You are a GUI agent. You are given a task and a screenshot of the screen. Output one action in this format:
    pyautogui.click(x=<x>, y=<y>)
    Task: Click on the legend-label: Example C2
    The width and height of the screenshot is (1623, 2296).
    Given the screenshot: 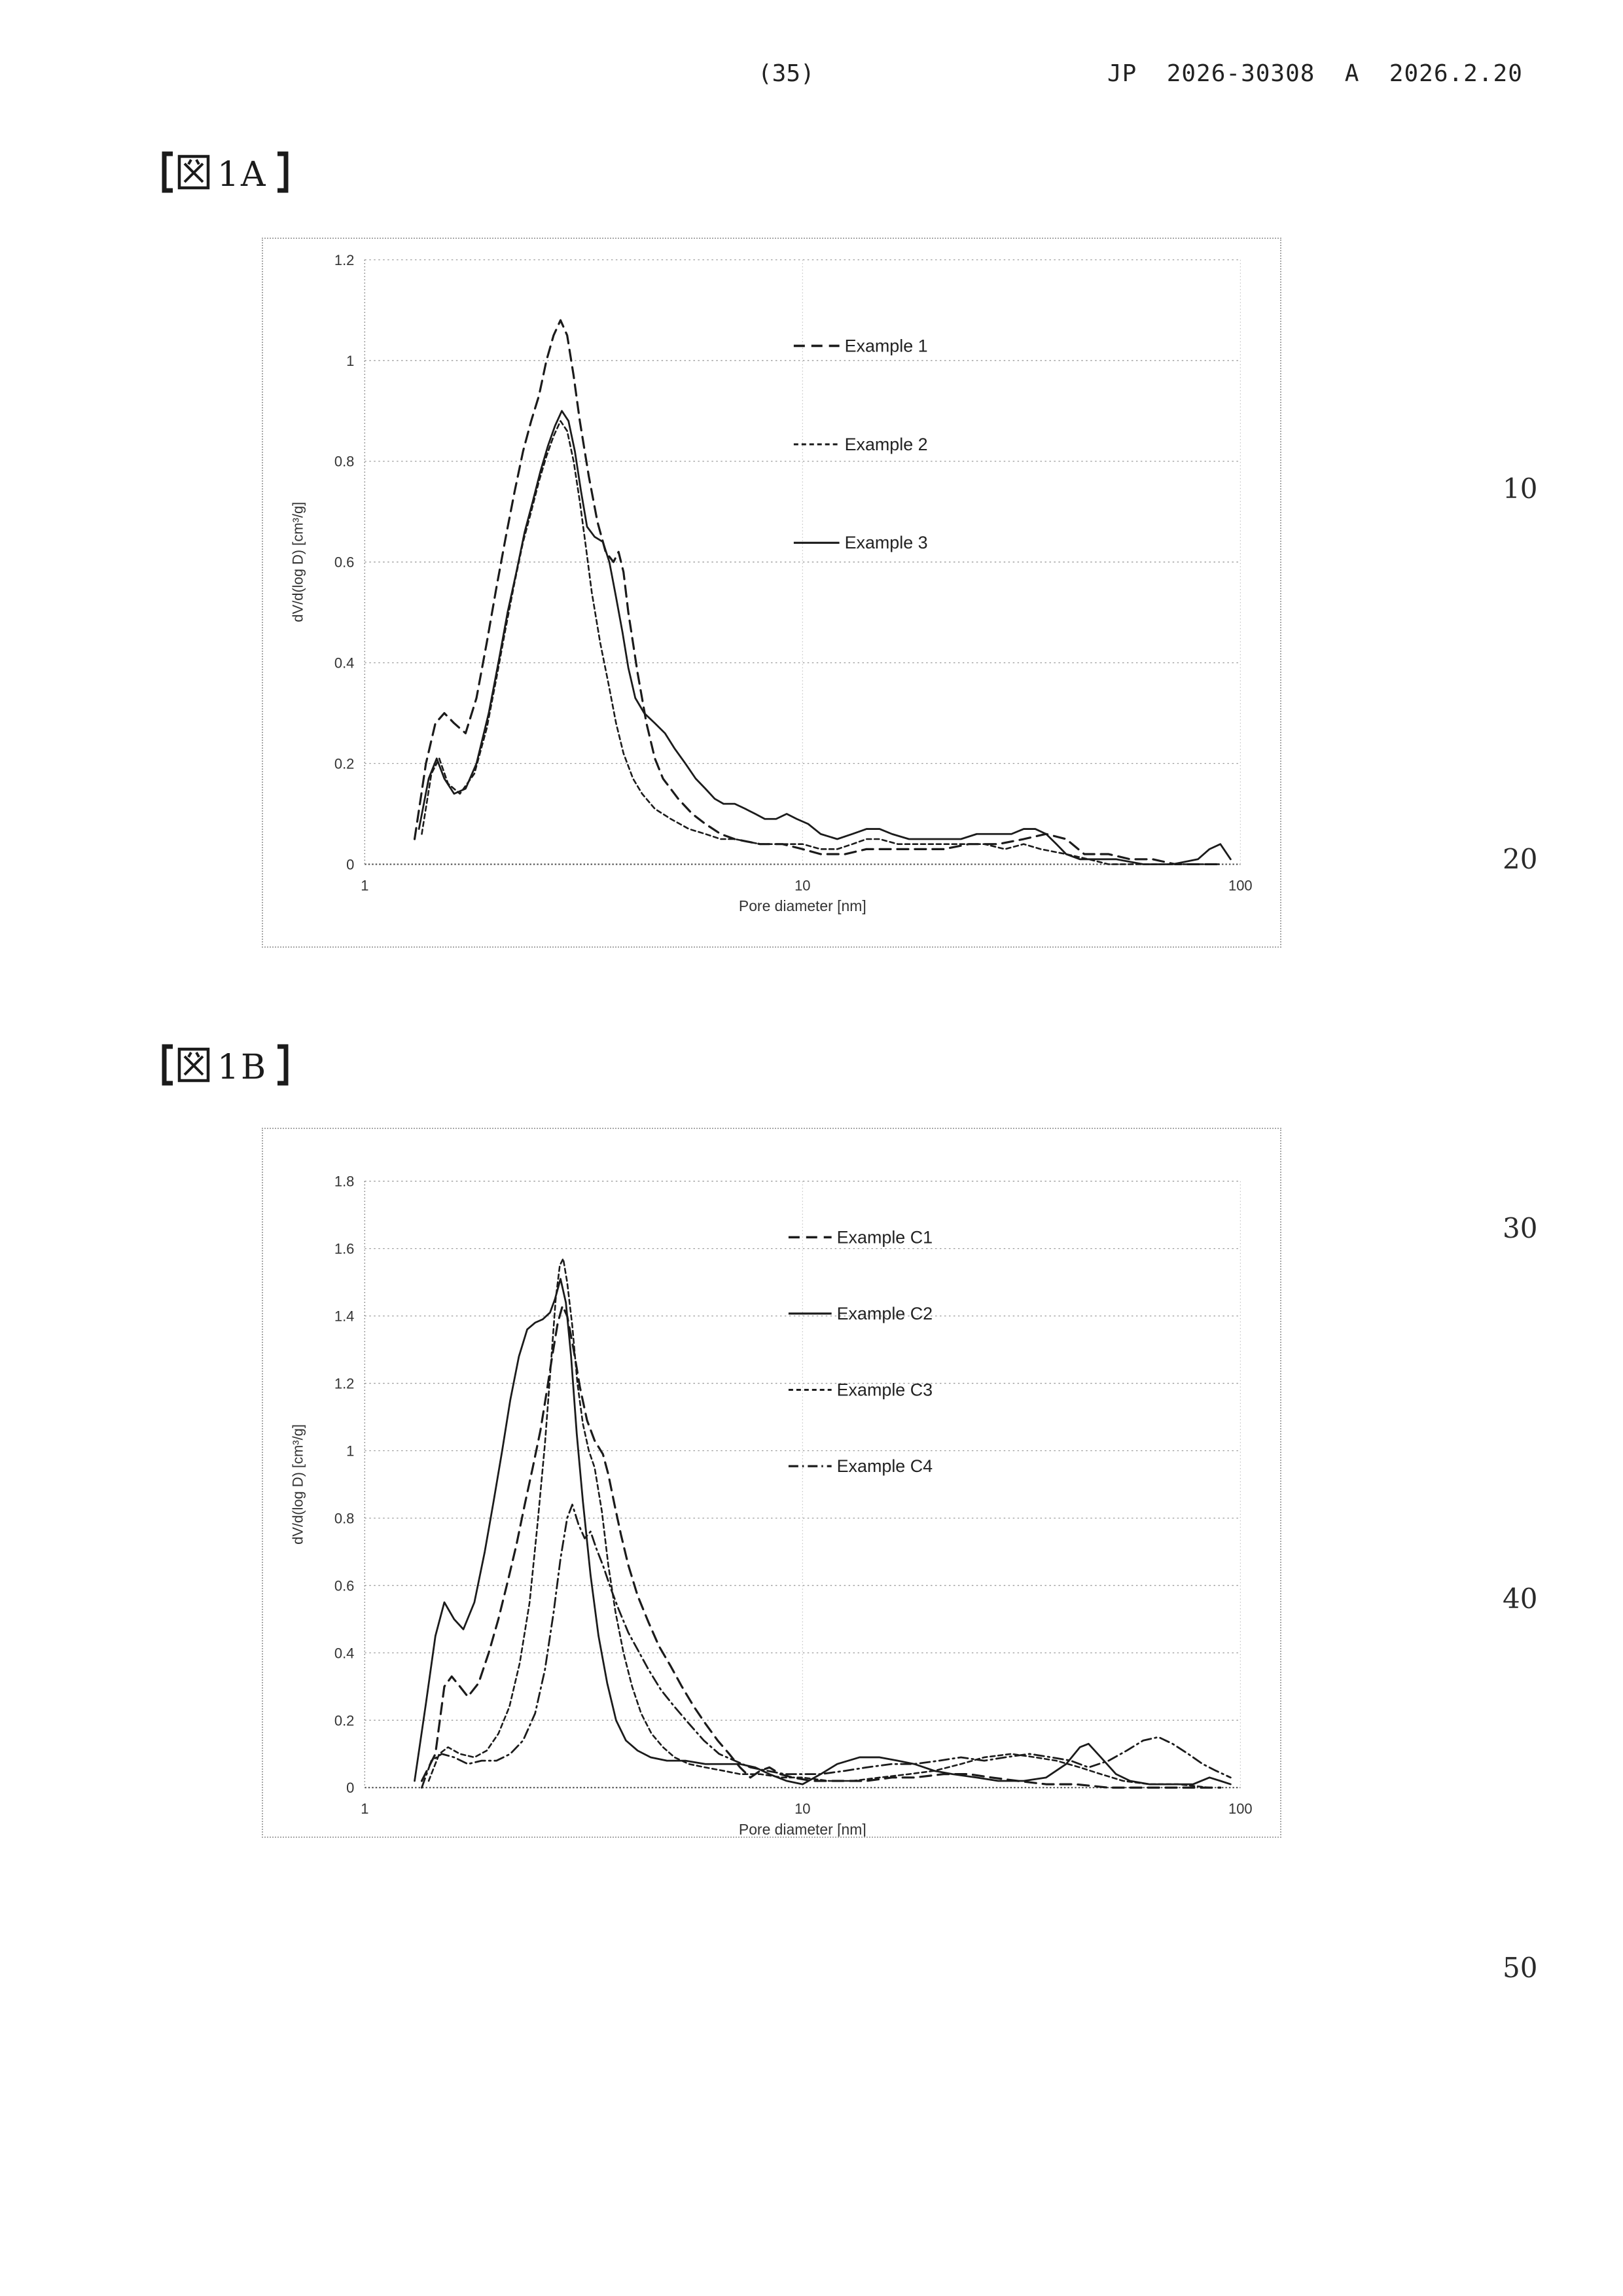 What is the action you would take?
    pyautogui.click(x=885, y=1313)
    